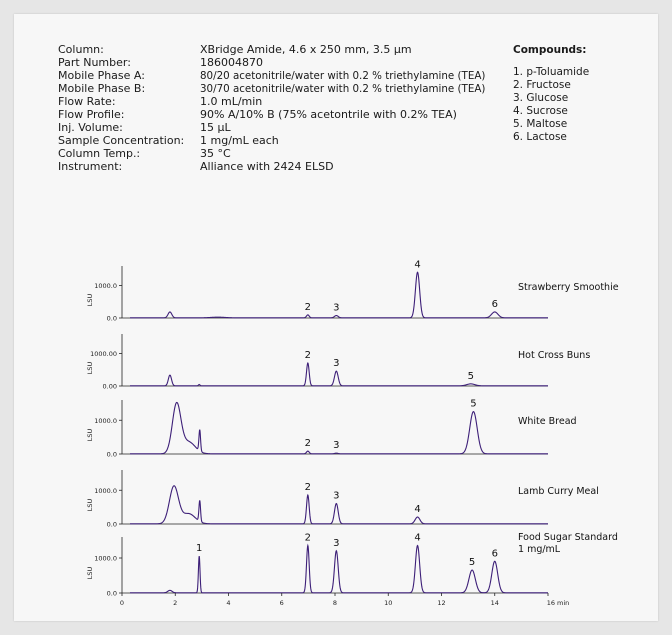  I want to click on condition-value: 186004870, so click(231, 62).